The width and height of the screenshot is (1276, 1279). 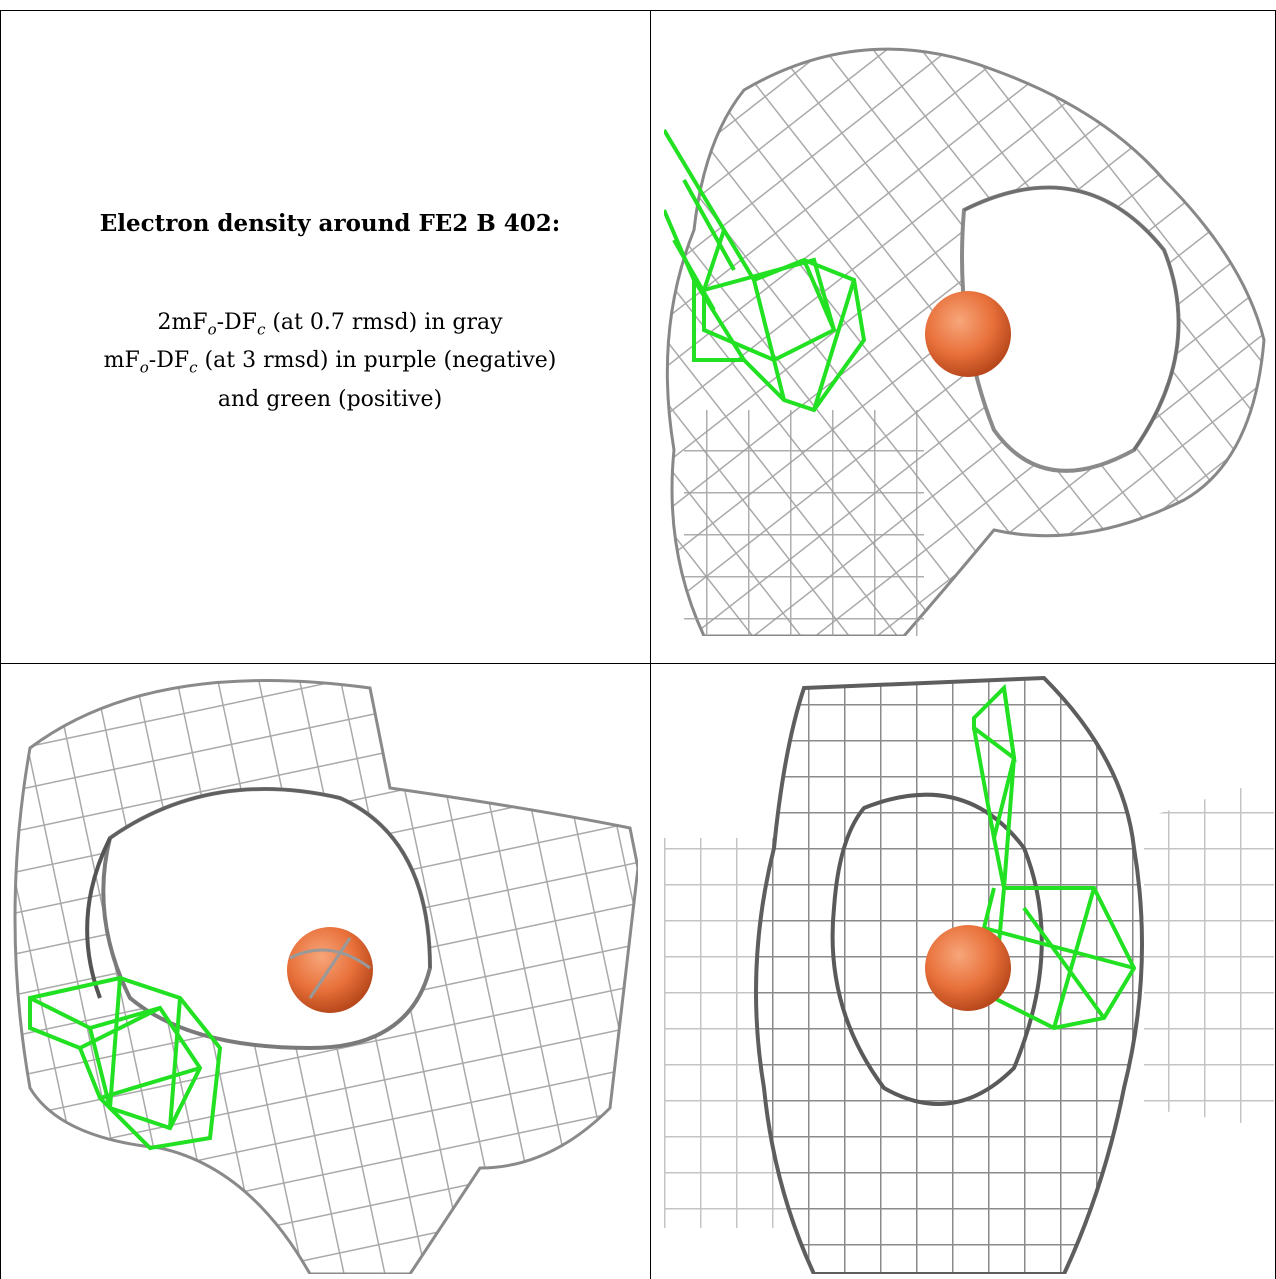 What do you see at coordinates (330, 324) in the screenshot?
I see `legend-line-gray: 2mFo-DFc (at 0.7 rmsd) in gray` at bounding box center [330, 324].